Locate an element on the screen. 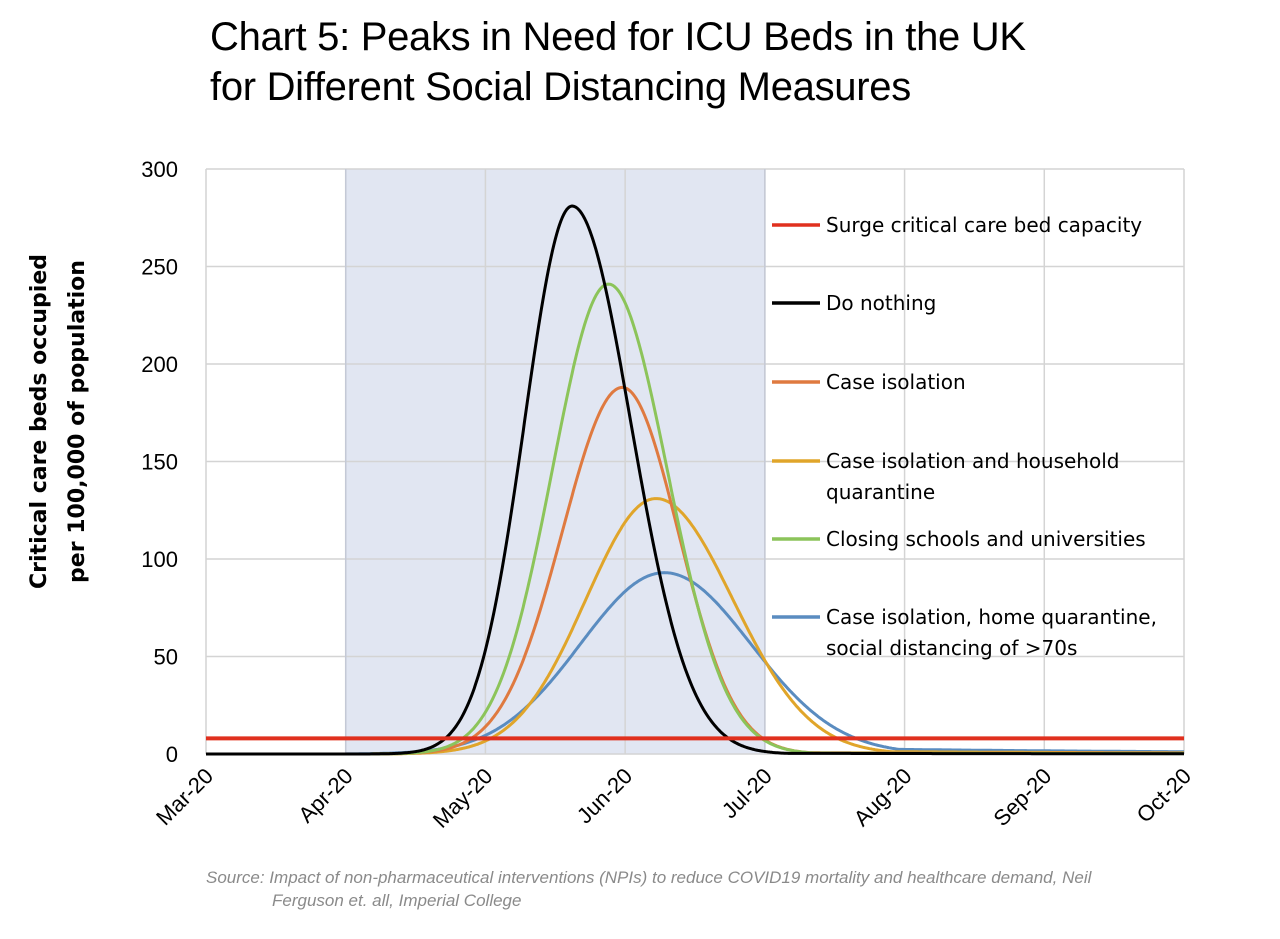  y-tick-label: 0 is located at coordinates (172, 754).